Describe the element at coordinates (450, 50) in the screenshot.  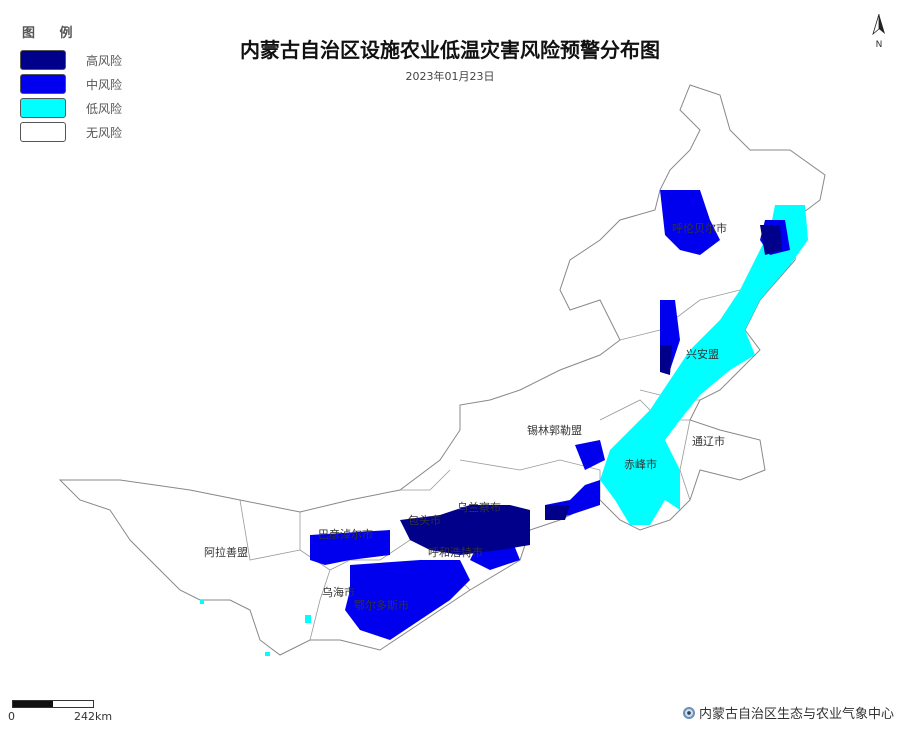
I see `map-title: 内蒙古自治区设施农业低温灾害风险预警分布图` at that location.